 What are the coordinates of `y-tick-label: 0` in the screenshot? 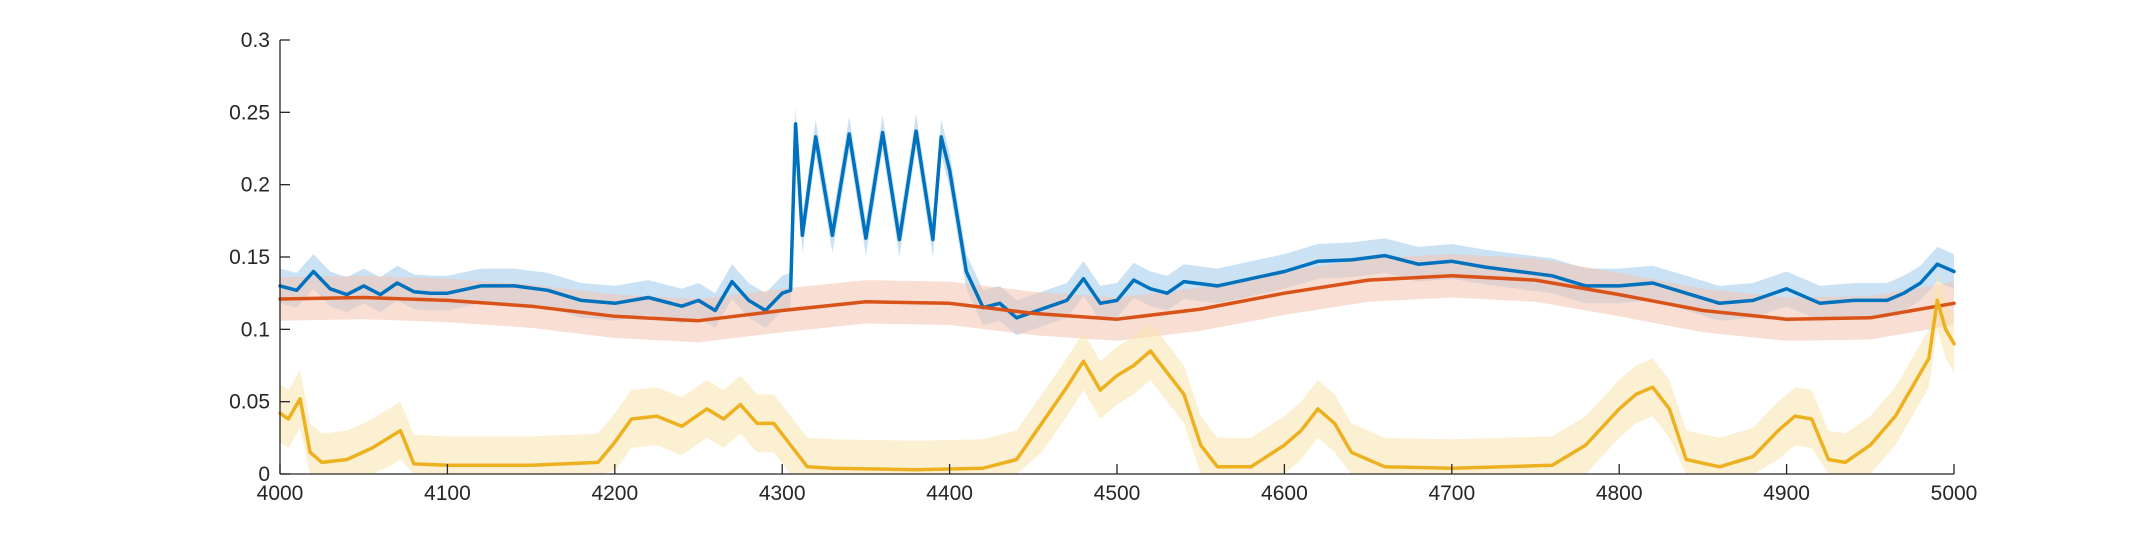 It's located at (264, 474).